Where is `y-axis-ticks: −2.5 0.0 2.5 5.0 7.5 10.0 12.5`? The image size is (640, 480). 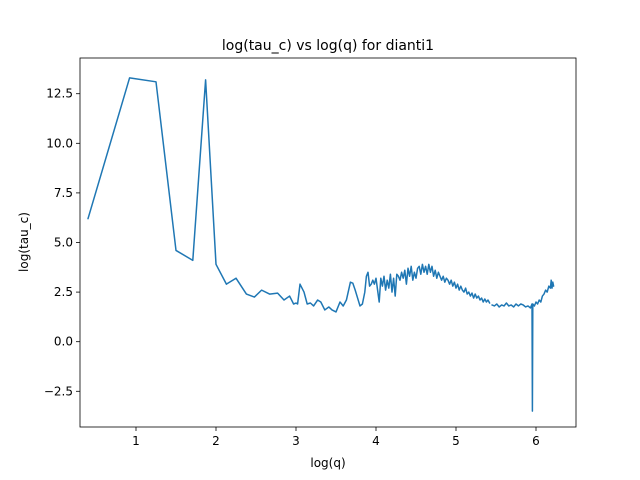
y-axis-ticks: −2.5 0.0 2.5 5.0 7.5 10.0 12.5 is located at coordinates (62, 242).